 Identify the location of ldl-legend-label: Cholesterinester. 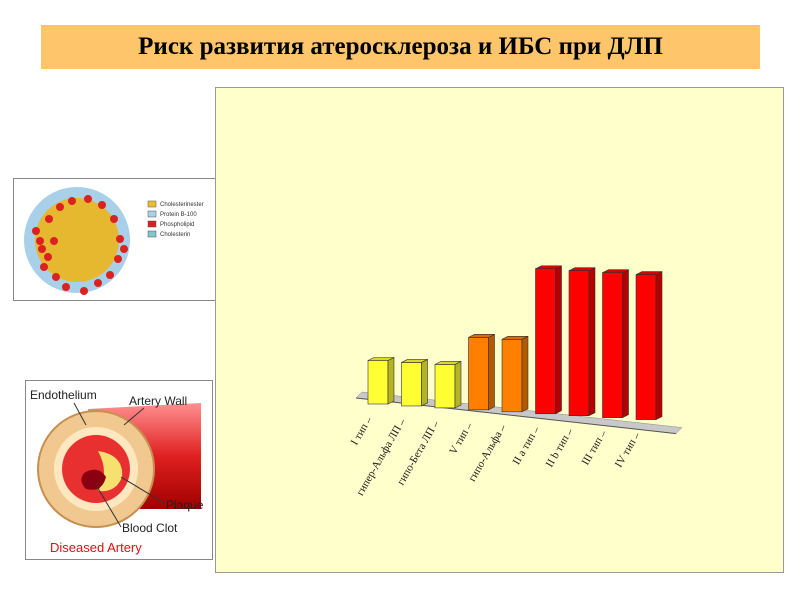
(182, 205).